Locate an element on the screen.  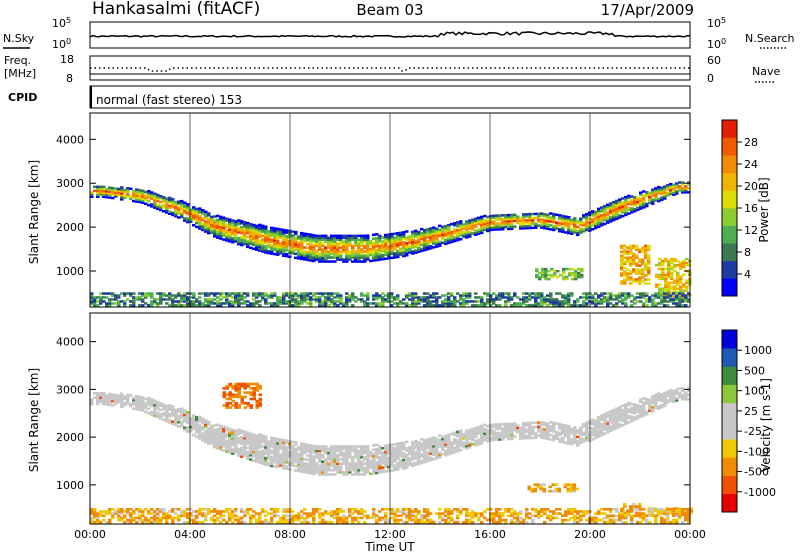
power-x-ticks is located at coordinates (390, 304).